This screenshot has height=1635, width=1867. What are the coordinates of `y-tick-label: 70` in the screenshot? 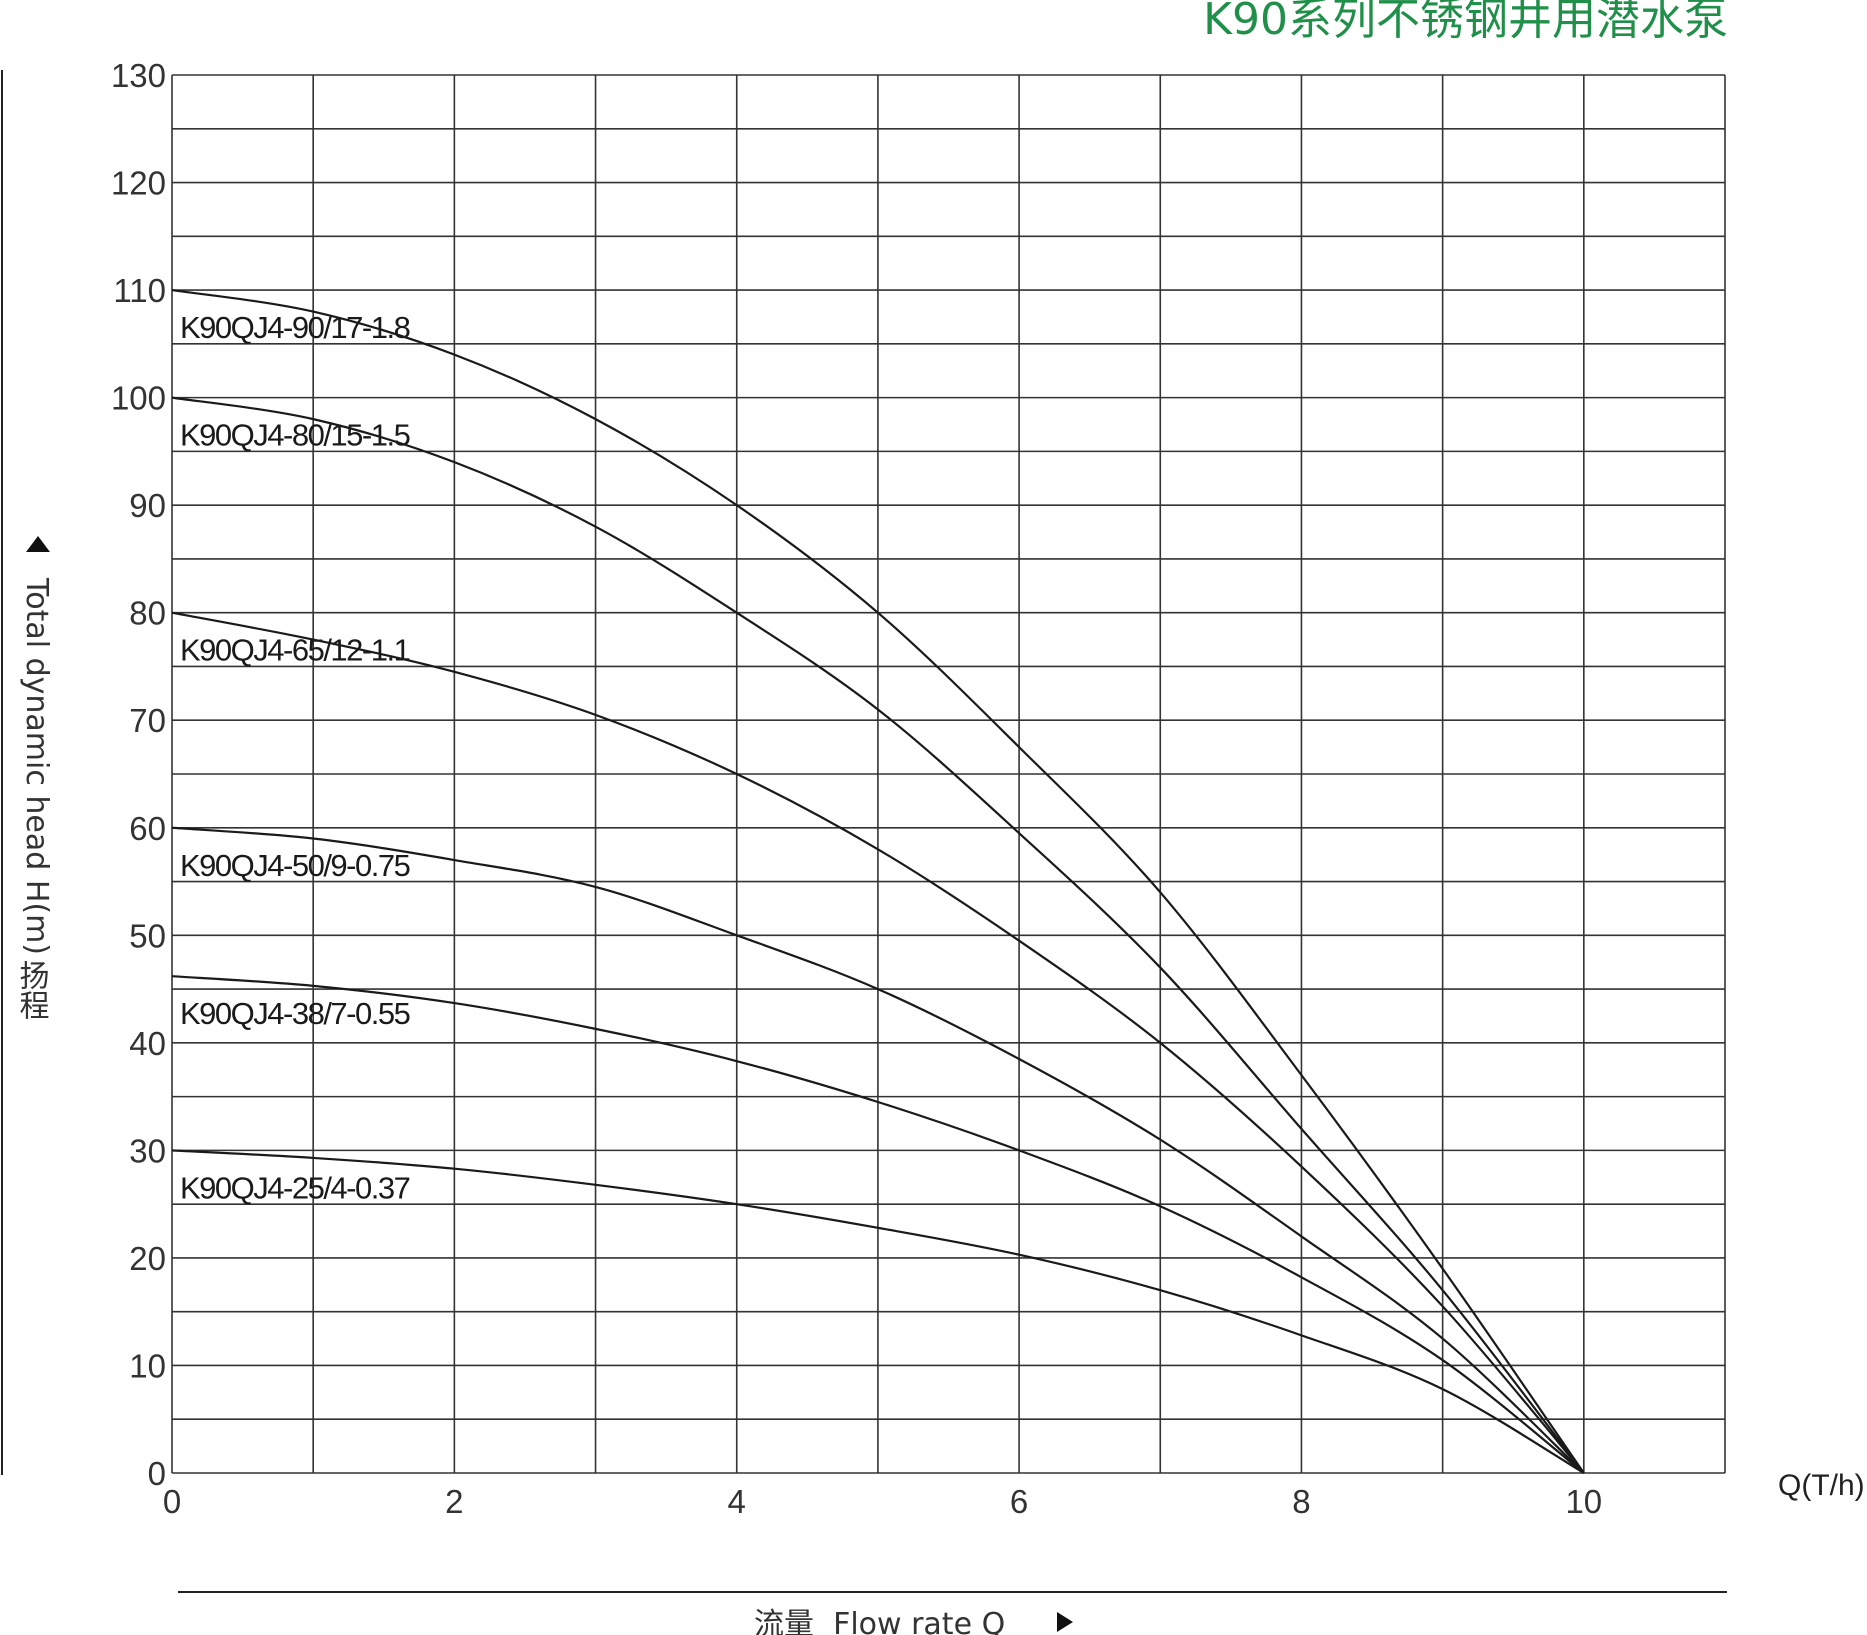 It's located at (147, 720).